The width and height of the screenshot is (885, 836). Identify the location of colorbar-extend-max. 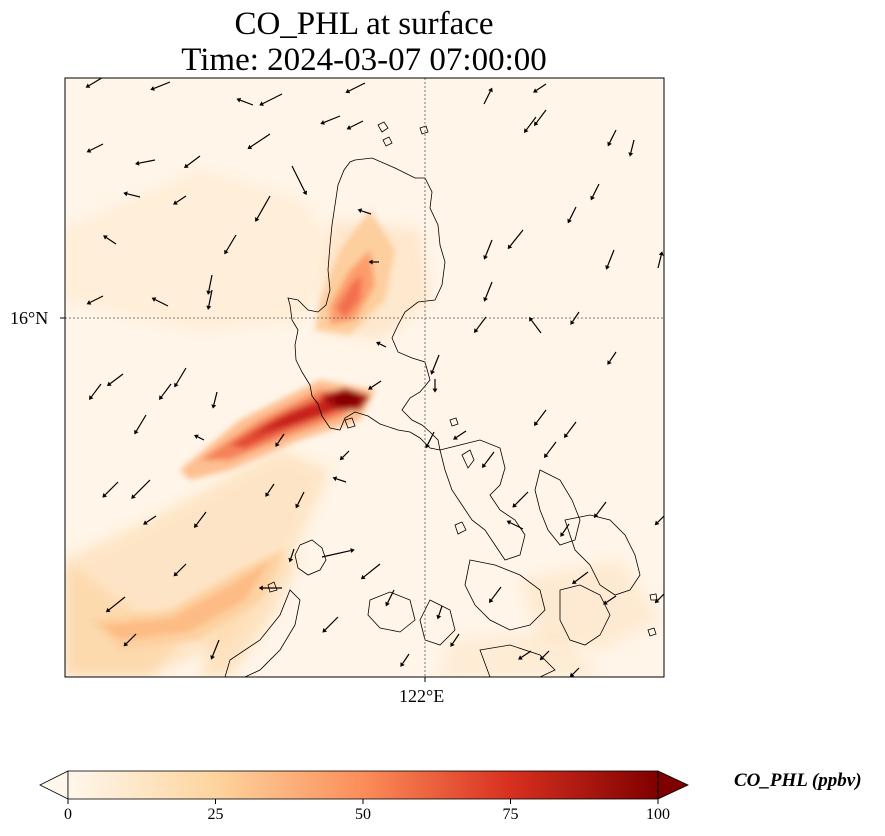
(673, 785).